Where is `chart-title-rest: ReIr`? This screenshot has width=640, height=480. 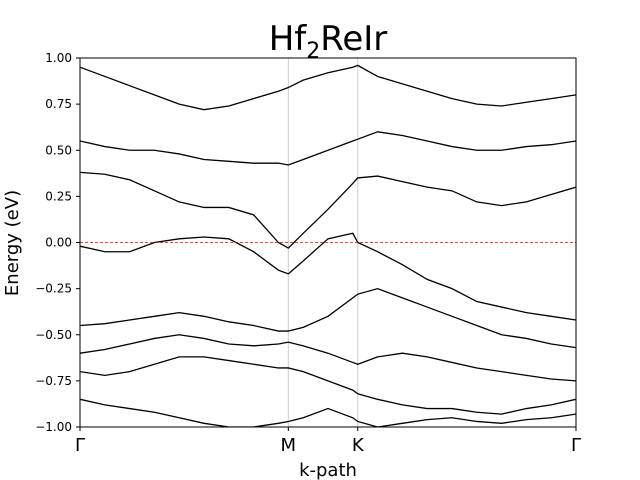 chart-title-rest: ReIr is located at coordinates (353, 39).